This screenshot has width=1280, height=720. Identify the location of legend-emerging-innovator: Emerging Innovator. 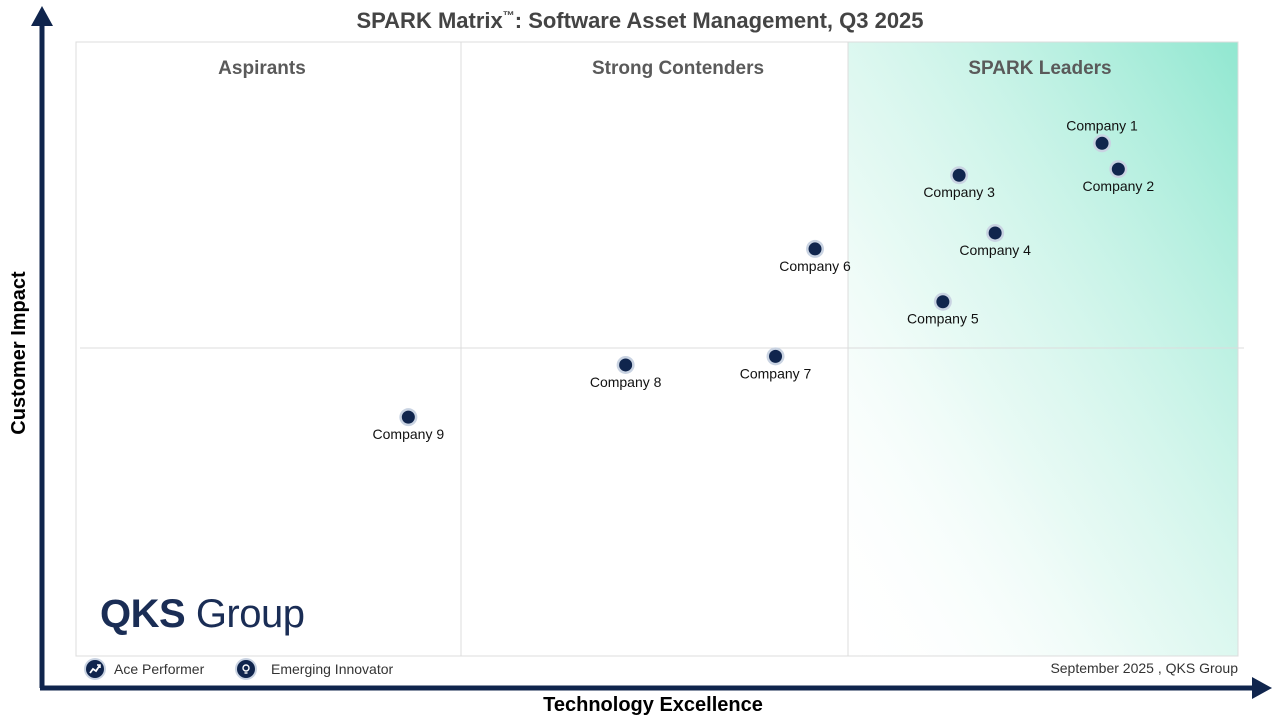
(315, 669).